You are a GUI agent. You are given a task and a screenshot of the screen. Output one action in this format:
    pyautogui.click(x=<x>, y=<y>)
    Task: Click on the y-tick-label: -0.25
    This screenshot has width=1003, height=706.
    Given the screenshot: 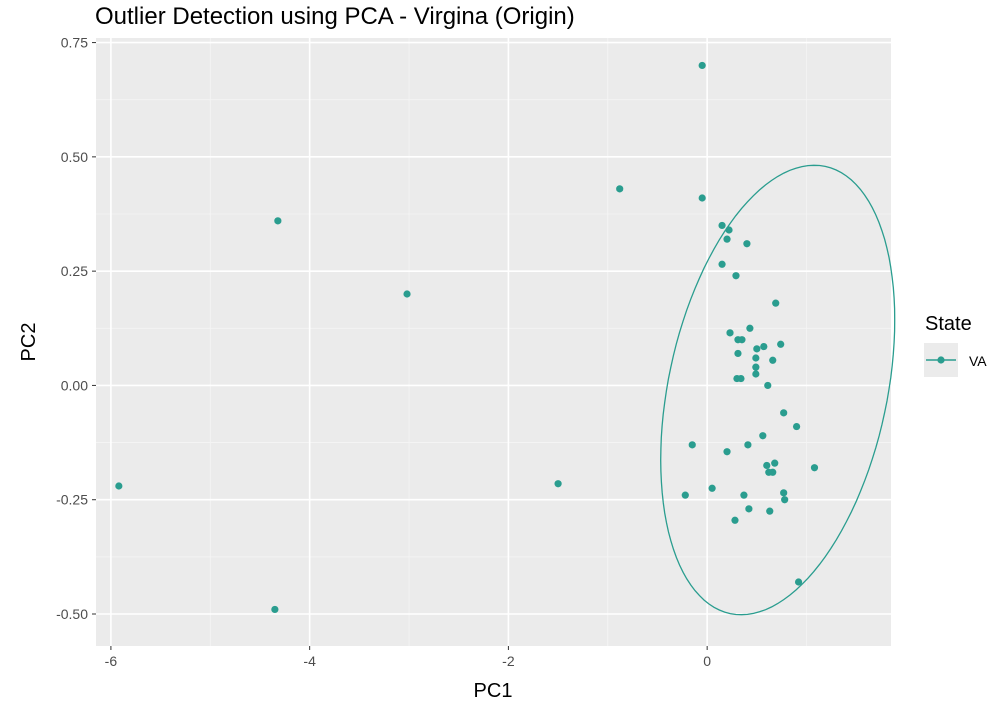 What is the action you would take?
    pyautogui.click(x=72, y=500)
    